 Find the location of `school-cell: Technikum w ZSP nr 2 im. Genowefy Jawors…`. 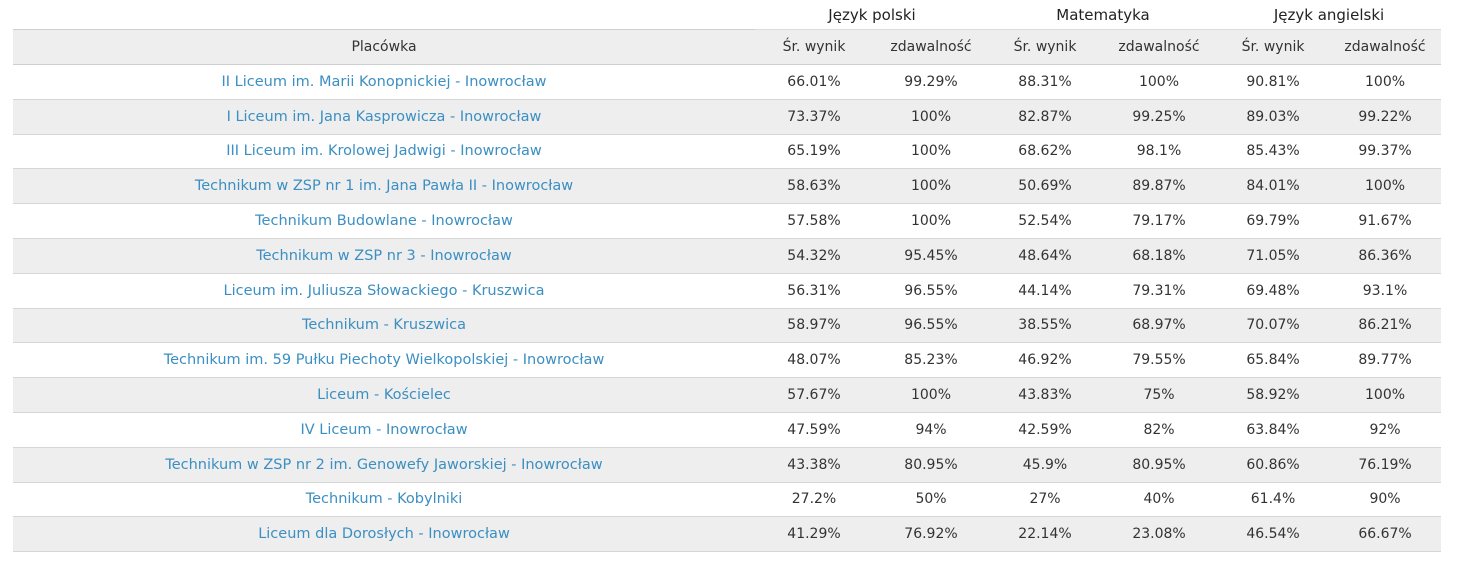

school-cell: Technikum w ZSP nr 2 im. Genowefy Jawors… is located at coordinates (384, 465).